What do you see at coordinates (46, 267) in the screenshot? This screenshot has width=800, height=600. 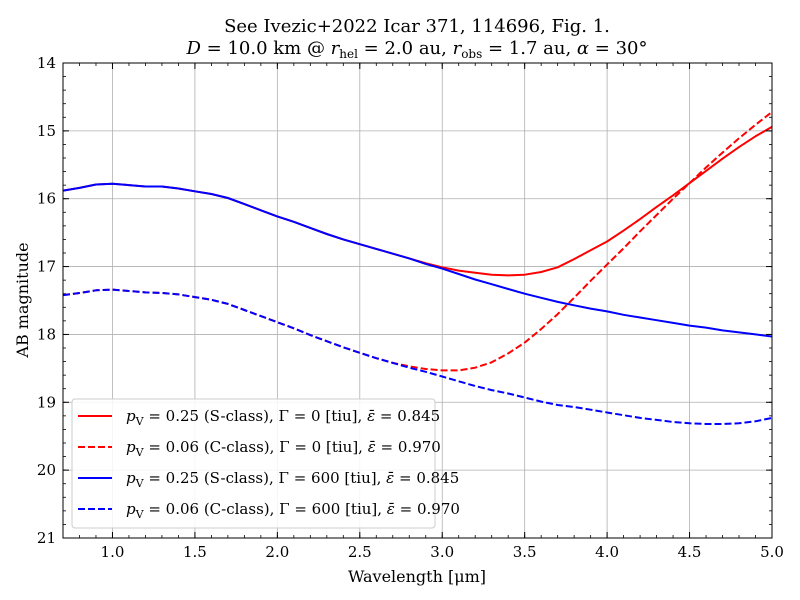 I see `y-tick-label: 17` at bounding box center [46, 267].